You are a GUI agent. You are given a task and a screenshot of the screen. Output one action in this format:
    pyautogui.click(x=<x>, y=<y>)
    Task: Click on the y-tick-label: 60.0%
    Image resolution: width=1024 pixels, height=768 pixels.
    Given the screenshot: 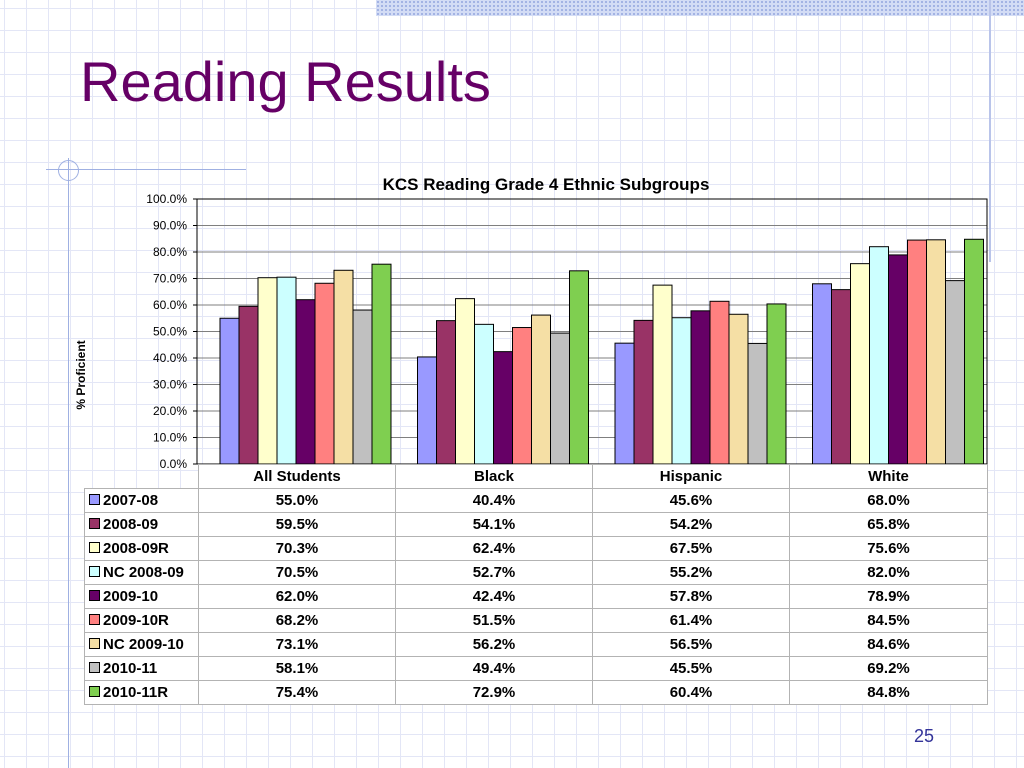 What is the action you would take?
    pyautogui.click(x=170, y=305)
    